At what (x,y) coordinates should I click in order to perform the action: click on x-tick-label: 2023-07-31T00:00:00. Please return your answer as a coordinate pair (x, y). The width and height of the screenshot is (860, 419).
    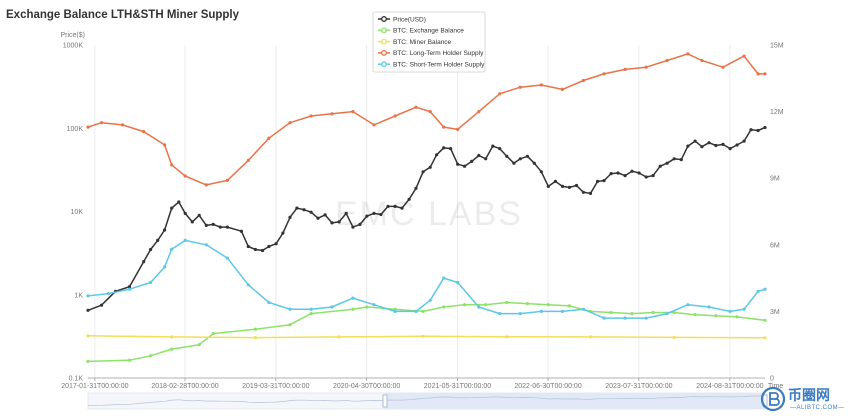
    Looking at the image, I should click on (638, 386).